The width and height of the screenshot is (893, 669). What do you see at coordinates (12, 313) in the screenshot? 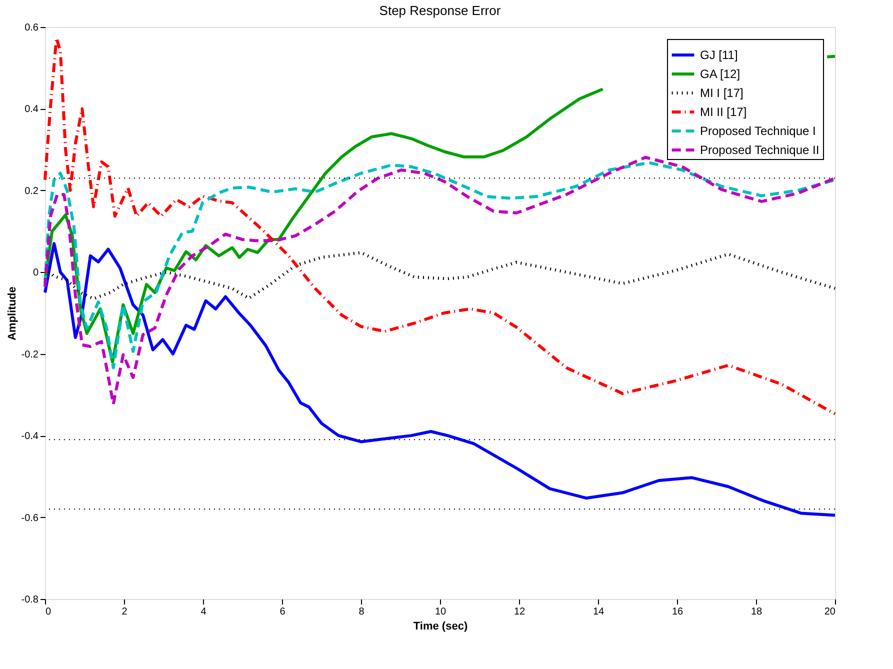
I see `y-axis-title: Amplitude` at bounding box center [12, 313].